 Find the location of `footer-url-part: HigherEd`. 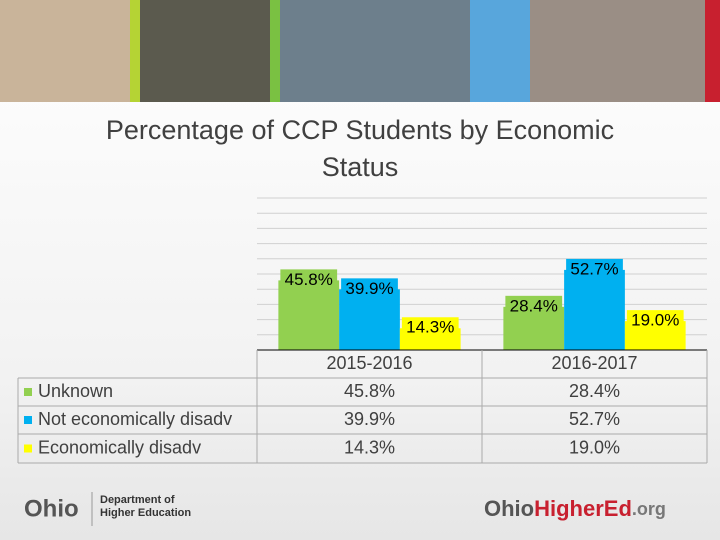

footer-url-part: HigherEd is located at coordinates (583, 508).